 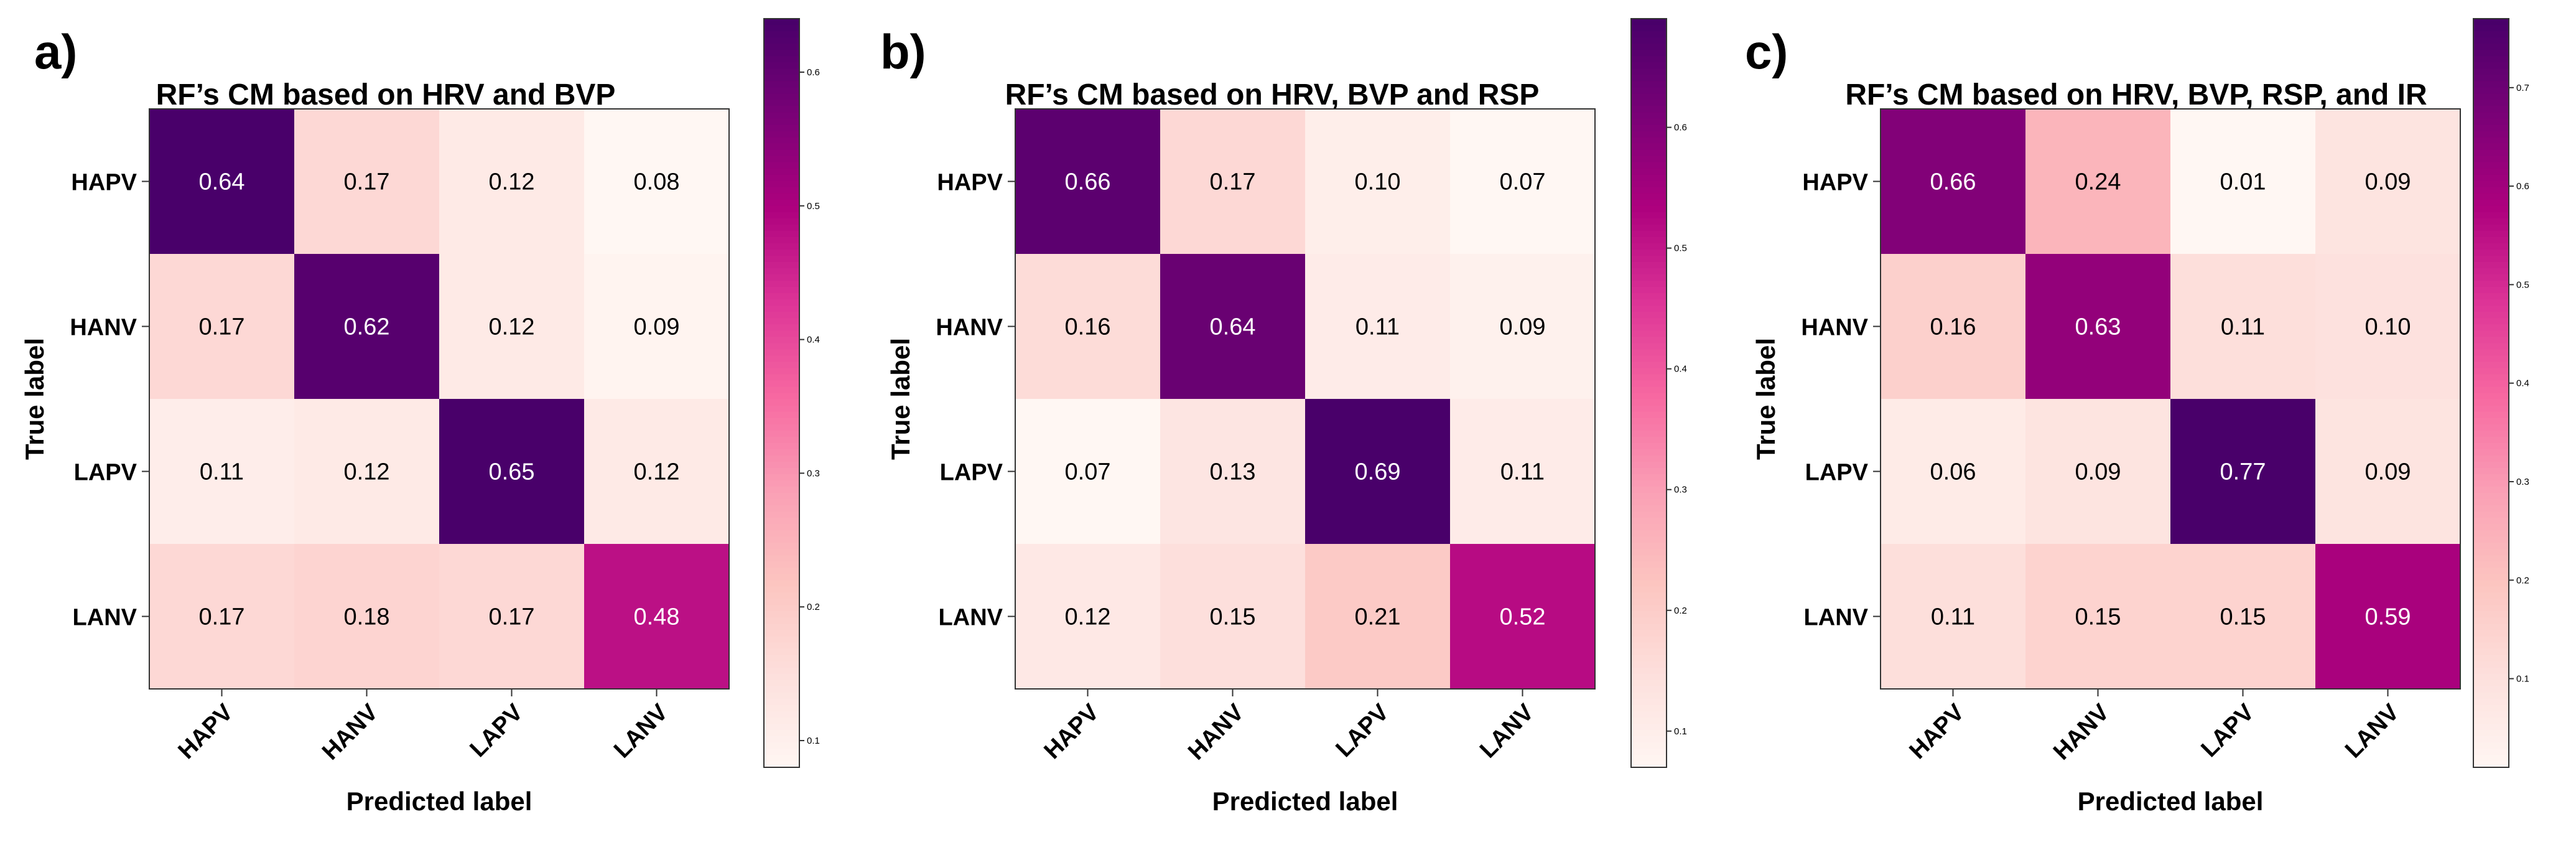 I want to click on panel-letter: c), so click(x=1766, y=51).